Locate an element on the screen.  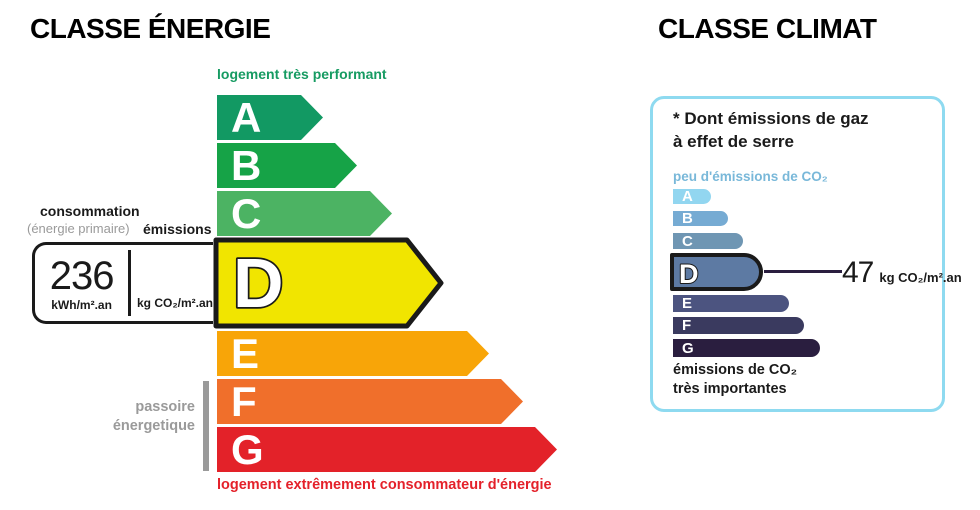
sieve-line2: énergetique is located at coordinates (153, 426).